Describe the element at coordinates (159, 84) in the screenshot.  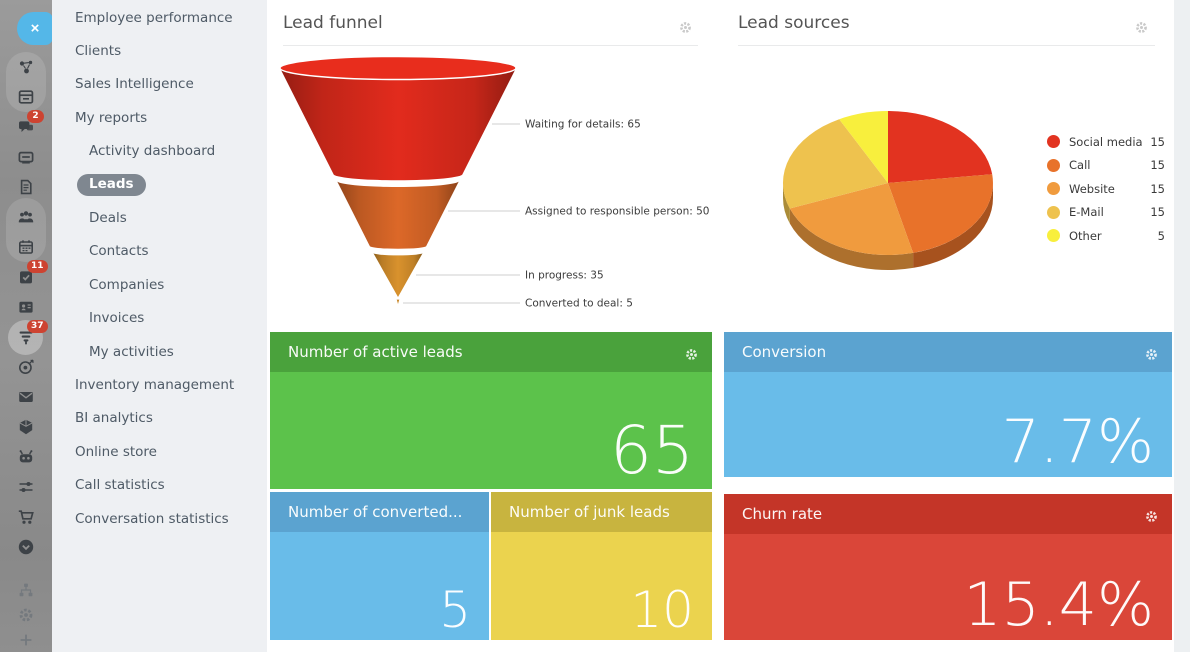
I see `sidebar-item-sales-intelligence: Sales Intelligence` at that location.